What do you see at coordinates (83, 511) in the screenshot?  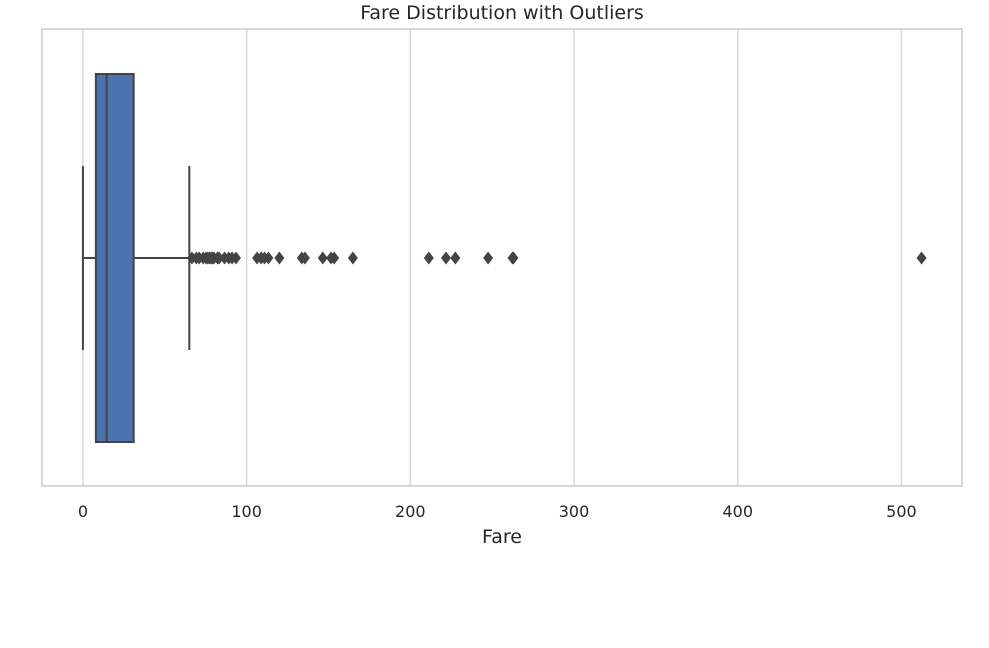 I see `x-tick-label-0: 0` at bounding box center [83, 511].